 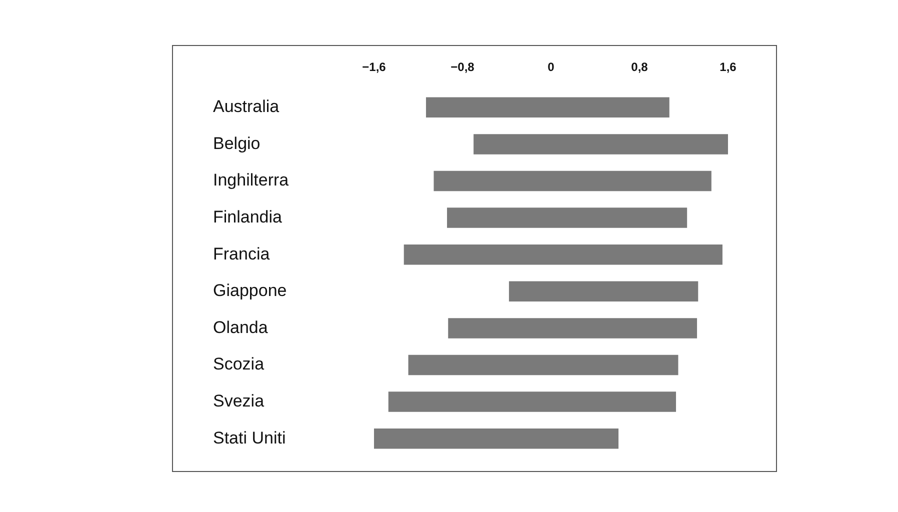 What do you see at coordinates (239, 400) in the screenshot?
I see `y-tick-label: Svezia` at bounding box center [239, 400].